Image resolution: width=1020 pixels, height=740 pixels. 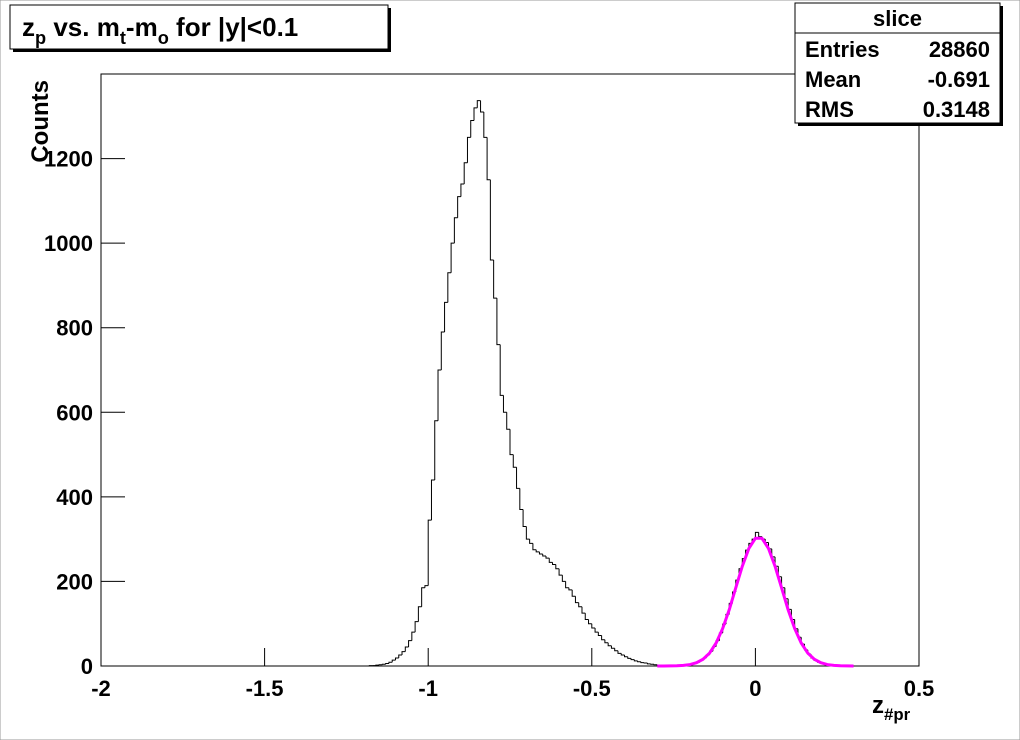 I want to click on x-tick-label: -1, so click(x=428, y=688).